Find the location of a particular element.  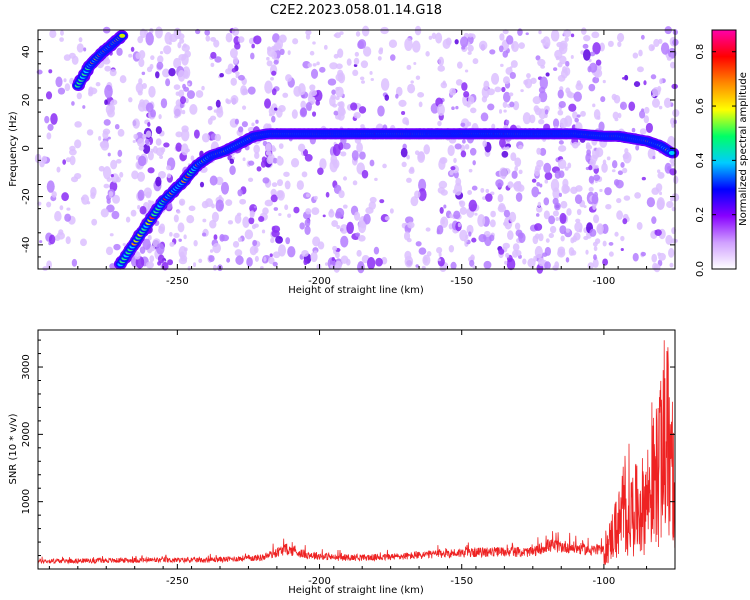

colorbar-label: Normalized spectral amplitude is located at coordinates (743, 149).